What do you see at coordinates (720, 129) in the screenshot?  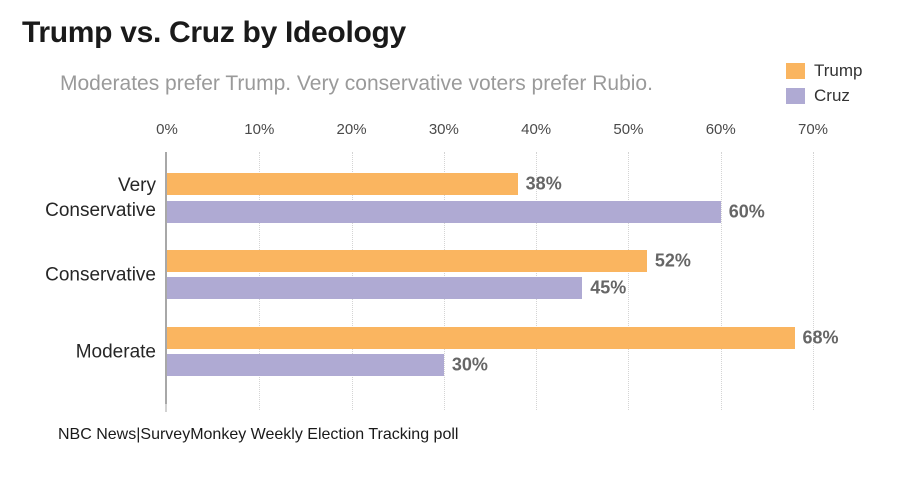 I see `x-axis-tick-label: 60%` at bounding box center [720, 129].